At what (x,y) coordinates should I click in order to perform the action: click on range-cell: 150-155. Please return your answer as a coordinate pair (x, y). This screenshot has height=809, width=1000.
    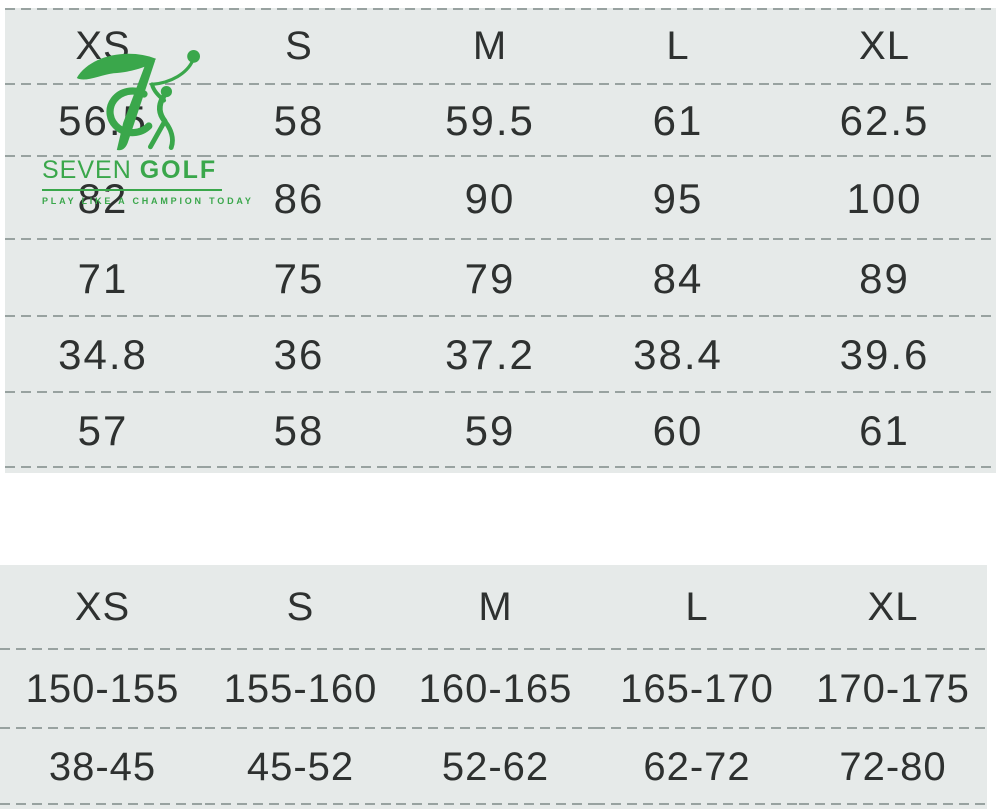
    Looking at the image, I should click on (102, 689).